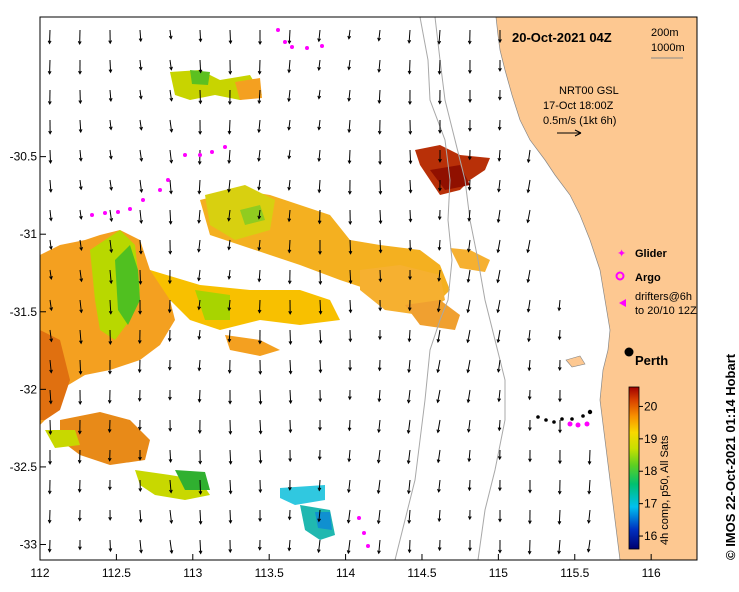 The width and height of the screenshot is (739, 592). What do you see at coordinates (578, 106) in the screenshot?
I see `current-time-label: 17-Oct 18:00Z` at bounding box center [578, 106].